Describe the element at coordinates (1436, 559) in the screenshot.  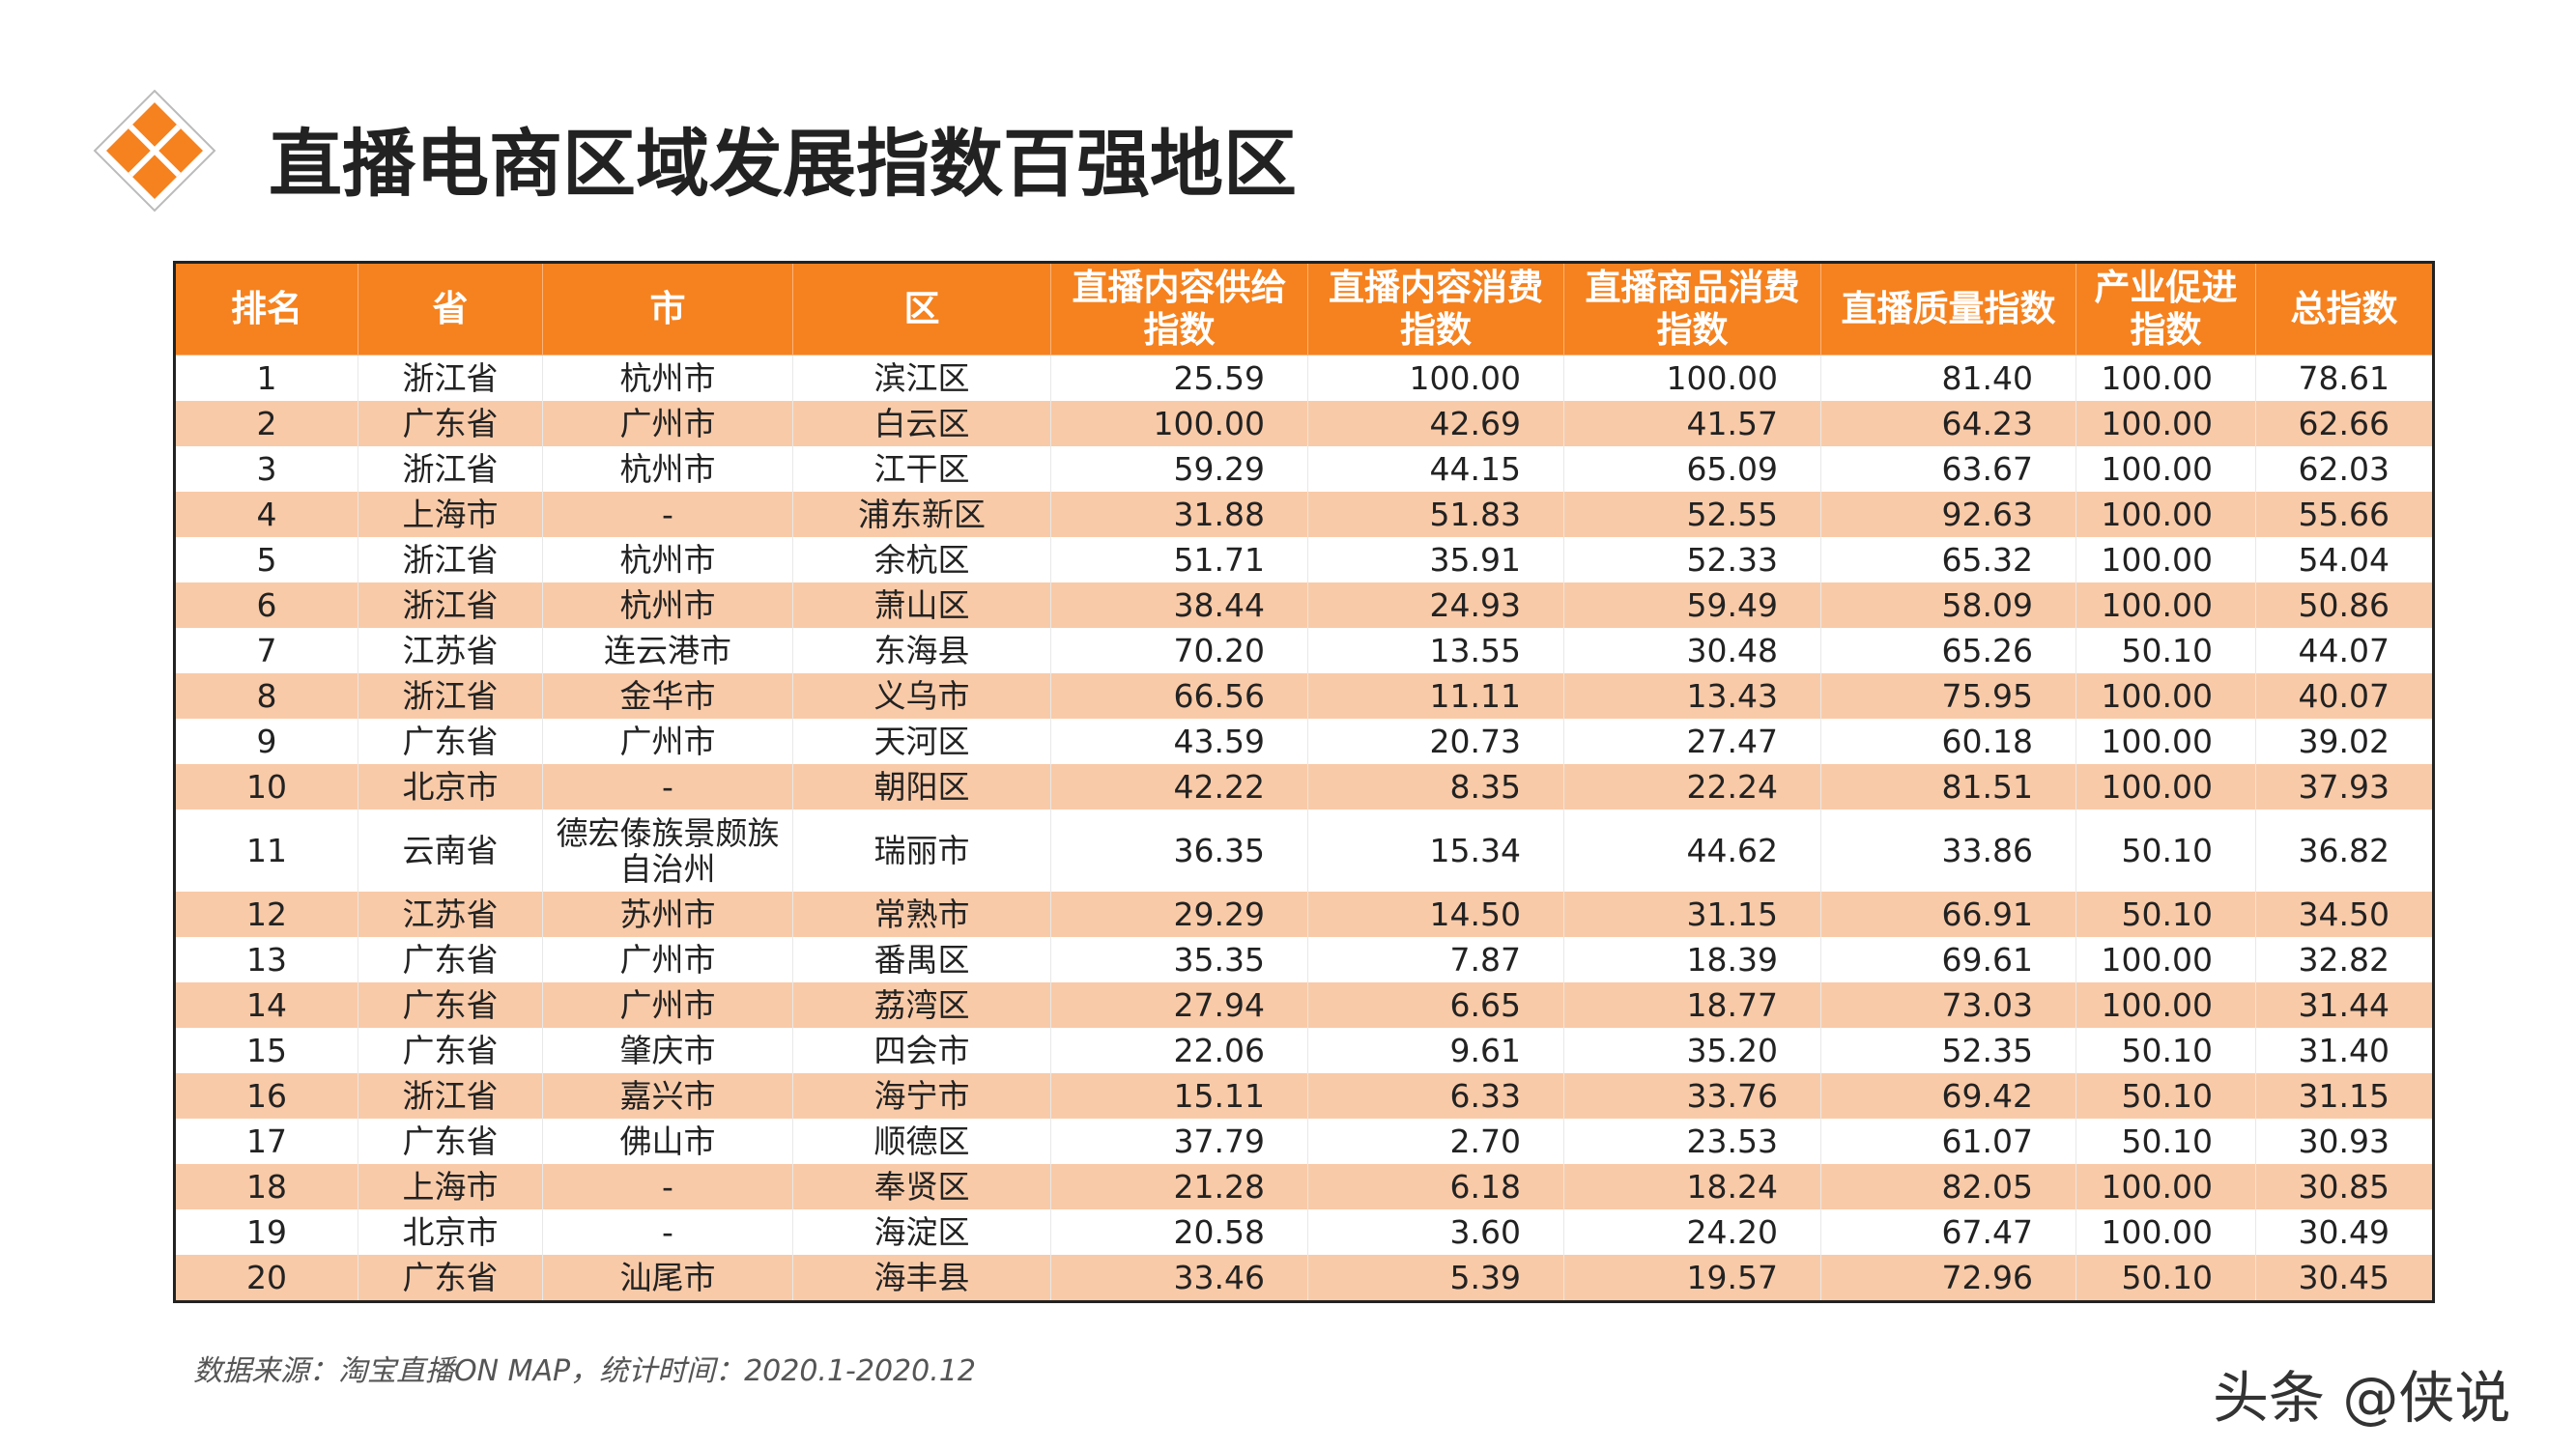
I see `table-cell: 35.91` at that location.